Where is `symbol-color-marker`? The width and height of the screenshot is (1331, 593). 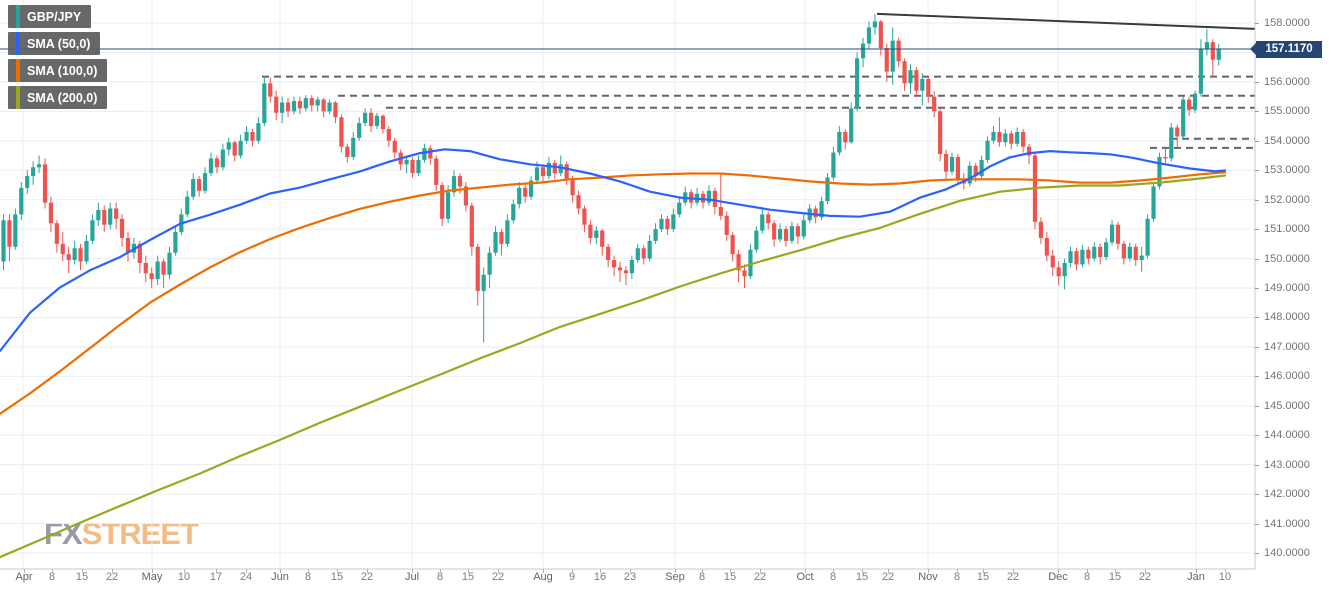 symbol-color-marker is located at coordinates (18, 16).